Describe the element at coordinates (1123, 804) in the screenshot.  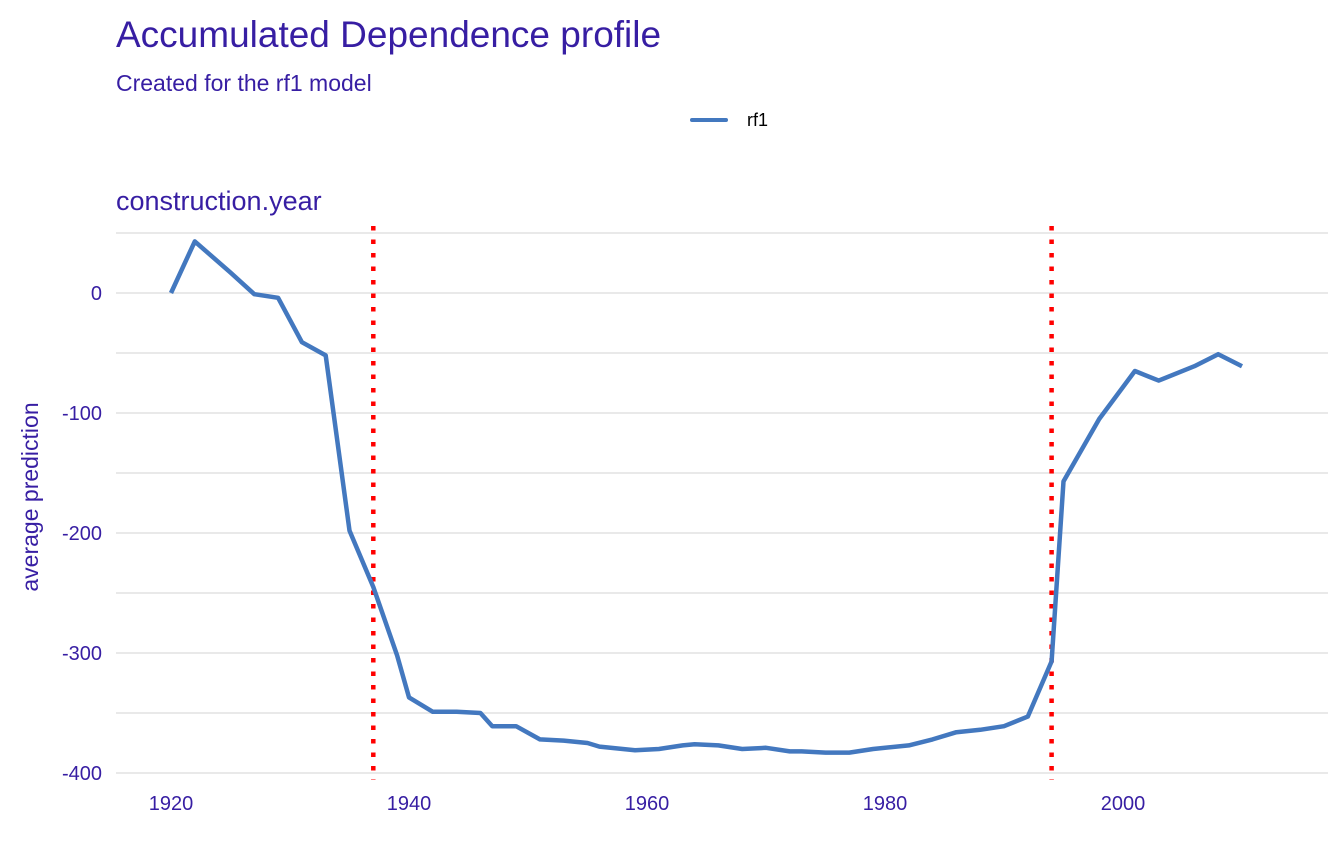
I see `x-tick-label: 2000` at that location.